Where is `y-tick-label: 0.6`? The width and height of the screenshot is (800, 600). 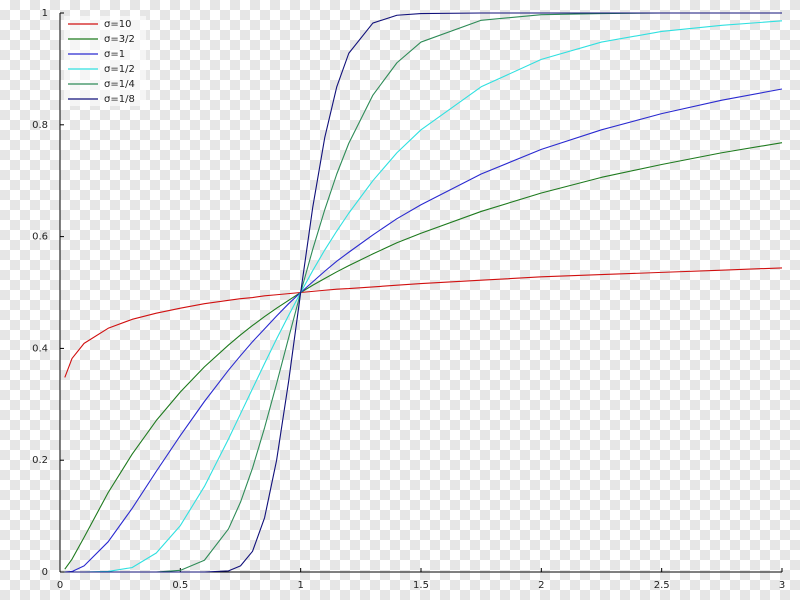 y-tick-label: 0.6 is located at coordinates (40, 237).